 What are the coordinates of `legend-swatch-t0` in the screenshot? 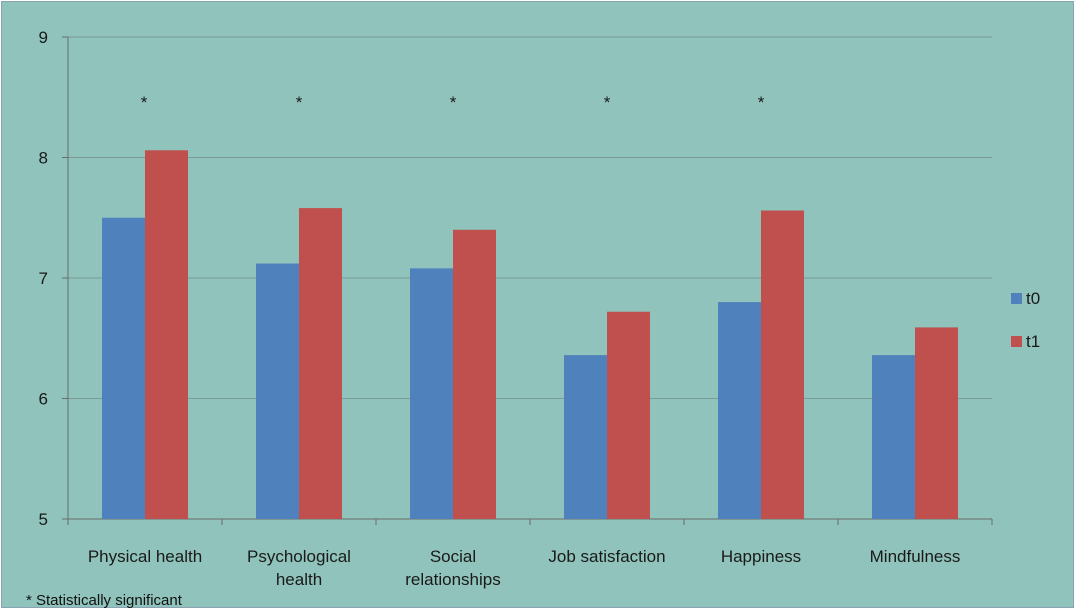 It's located at (1016, 298).